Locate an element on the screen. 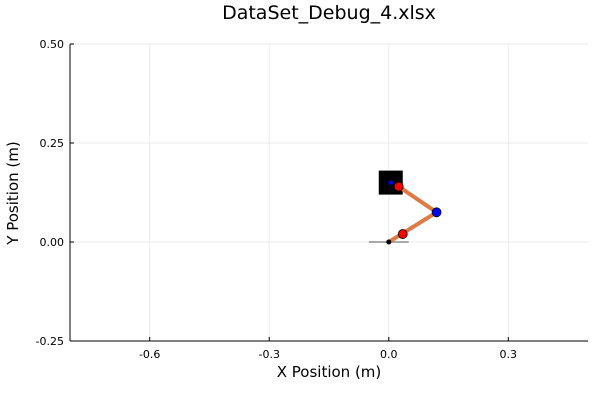 The width and height of the screenshot is (600, 404). x-tick-label: -0.3 is located at coordinates (268, 354).